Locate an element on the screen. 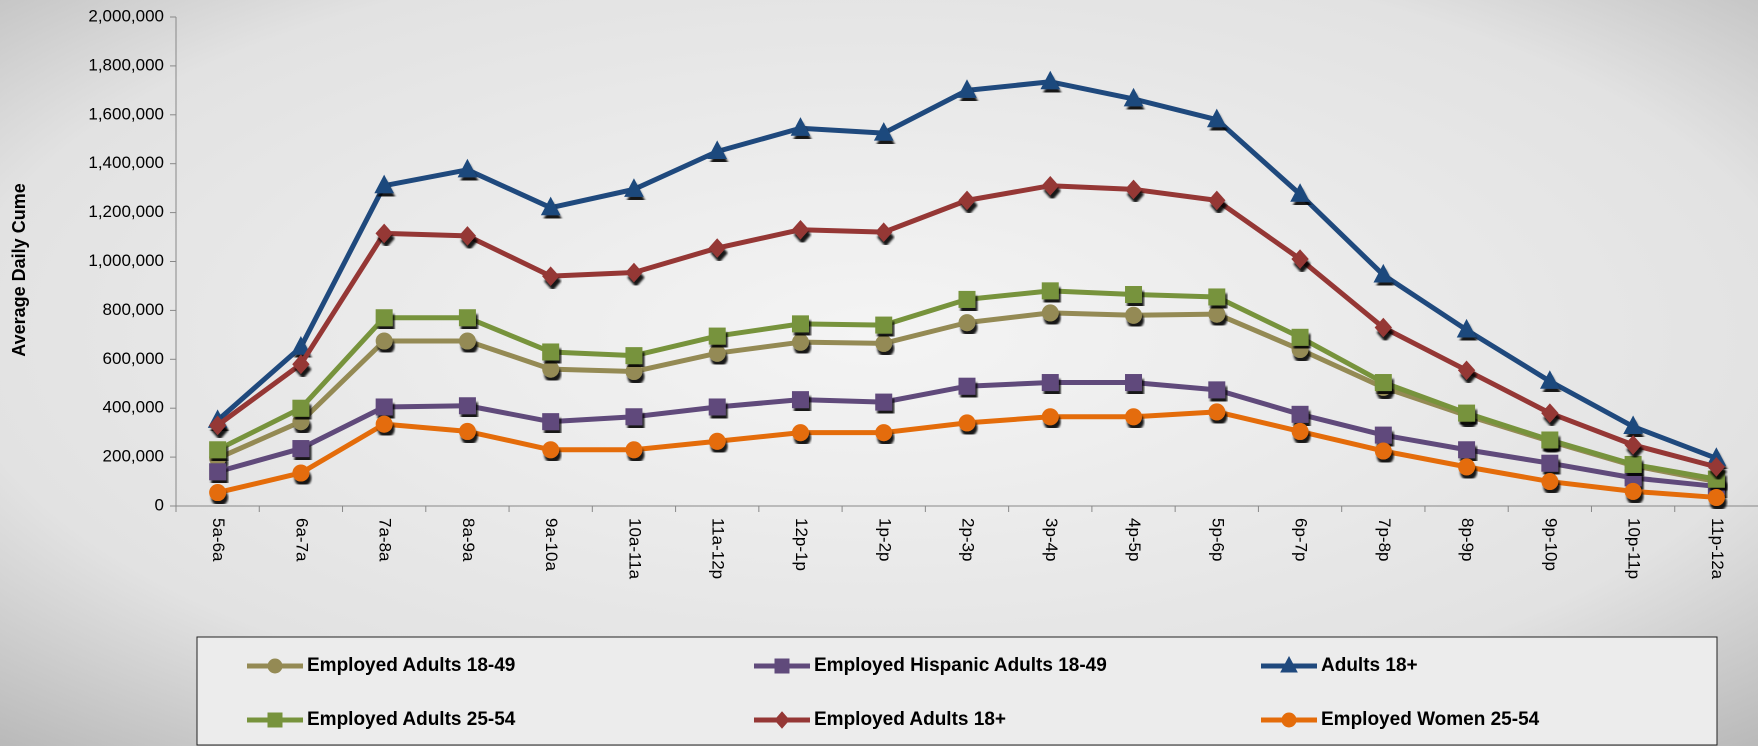 The image size is (1758, 746). x-tick-label: 5p-6p is located at coordinates (1217, 539).